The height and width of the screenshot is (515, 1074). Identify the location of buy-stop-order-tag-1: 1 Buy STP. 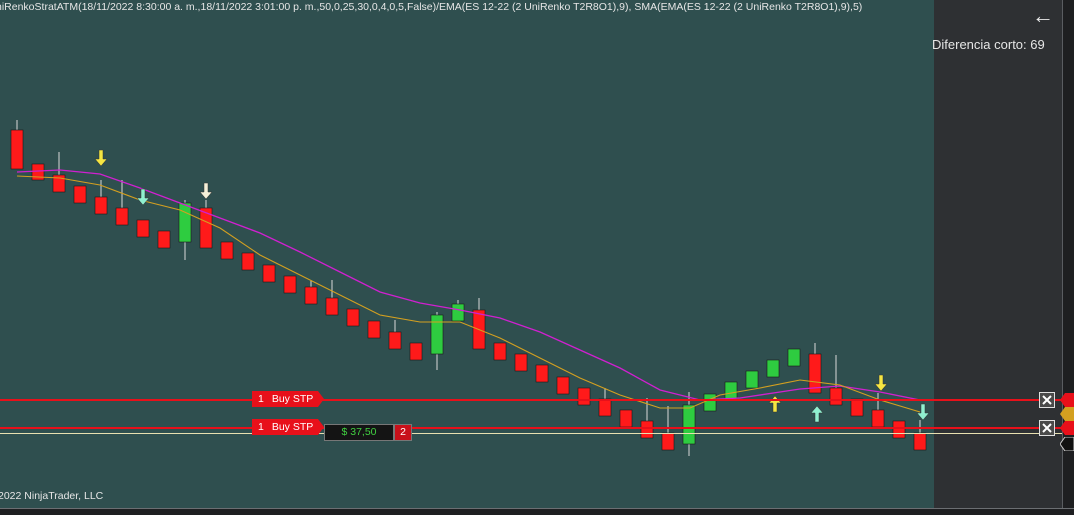
(288, 399).